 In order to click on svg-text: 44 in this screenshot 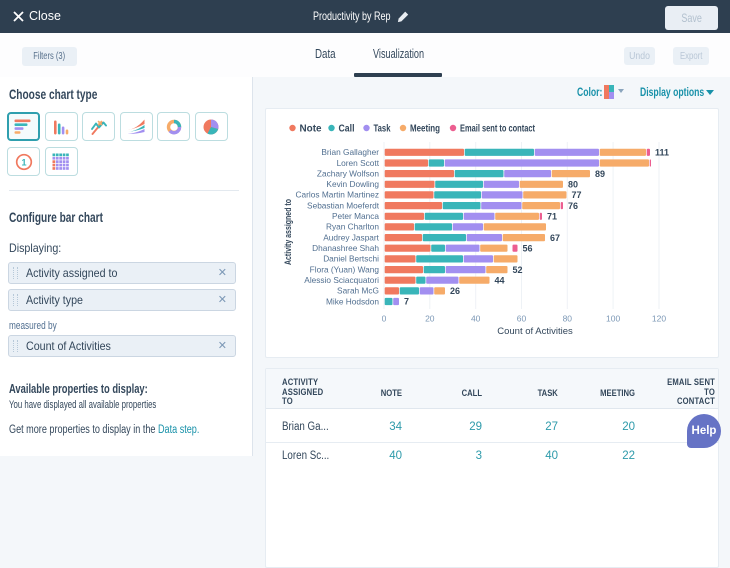, I will do `click(500, 280)`.